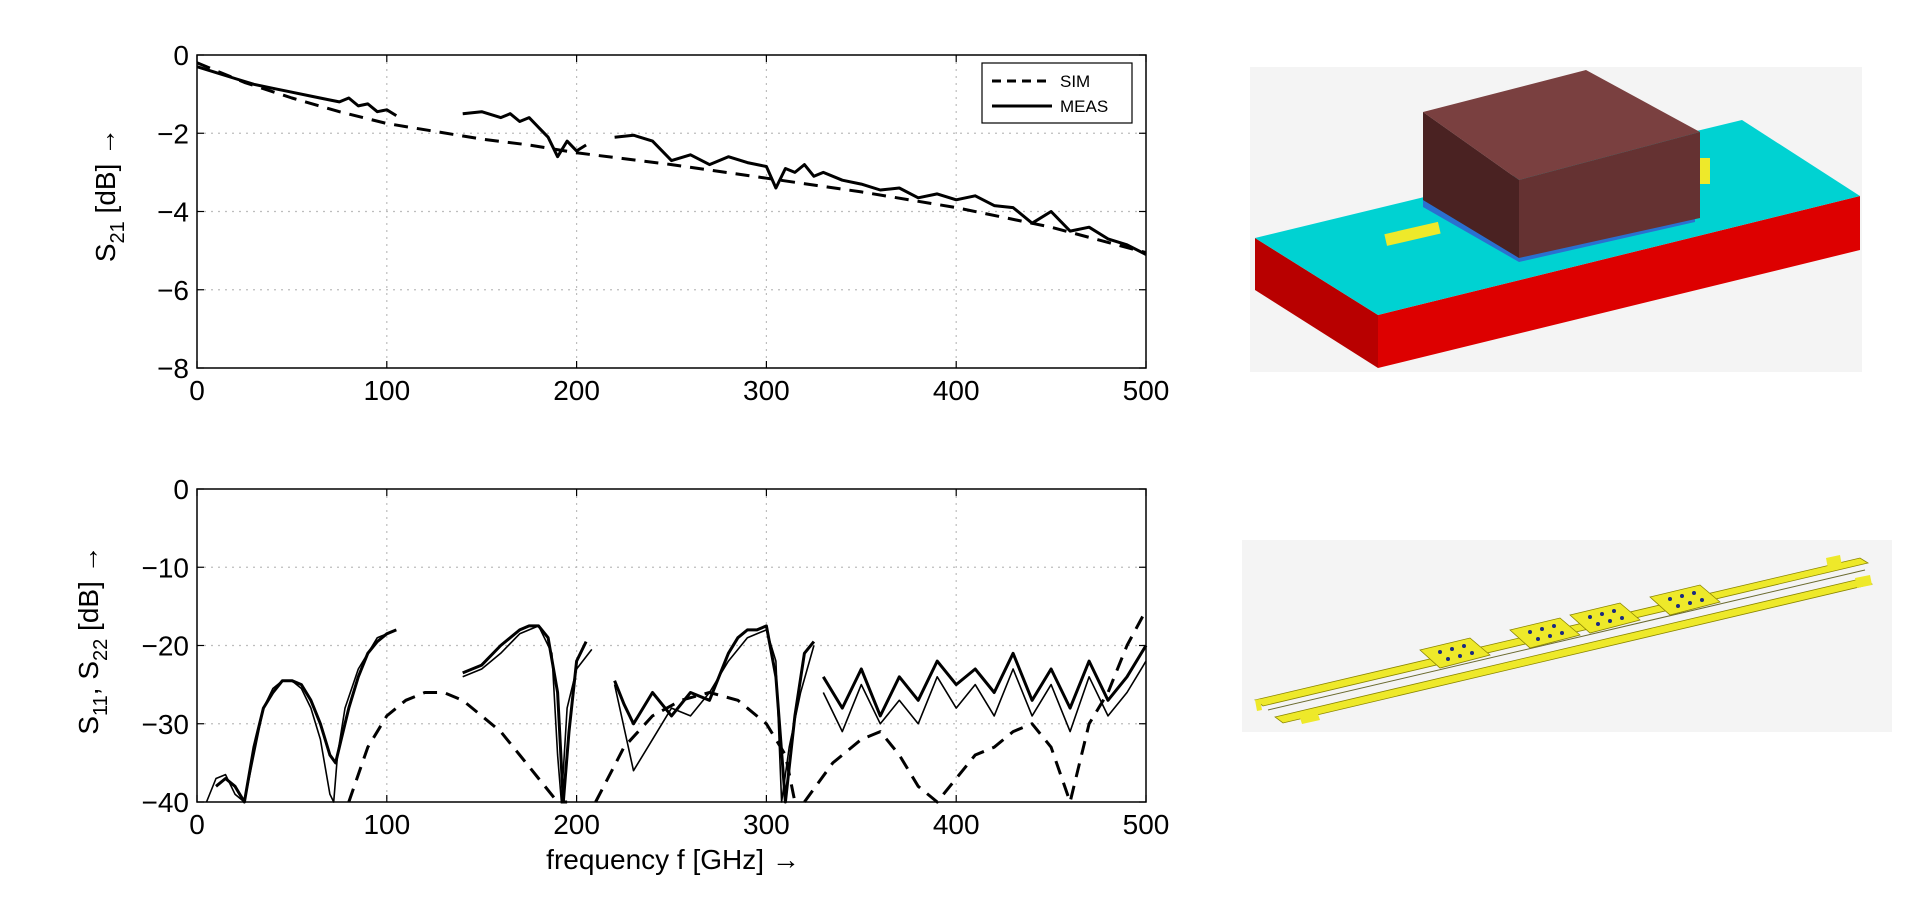 The image size is (1920, 900). I want to click on substrate-front-side, so click(1619, 282).